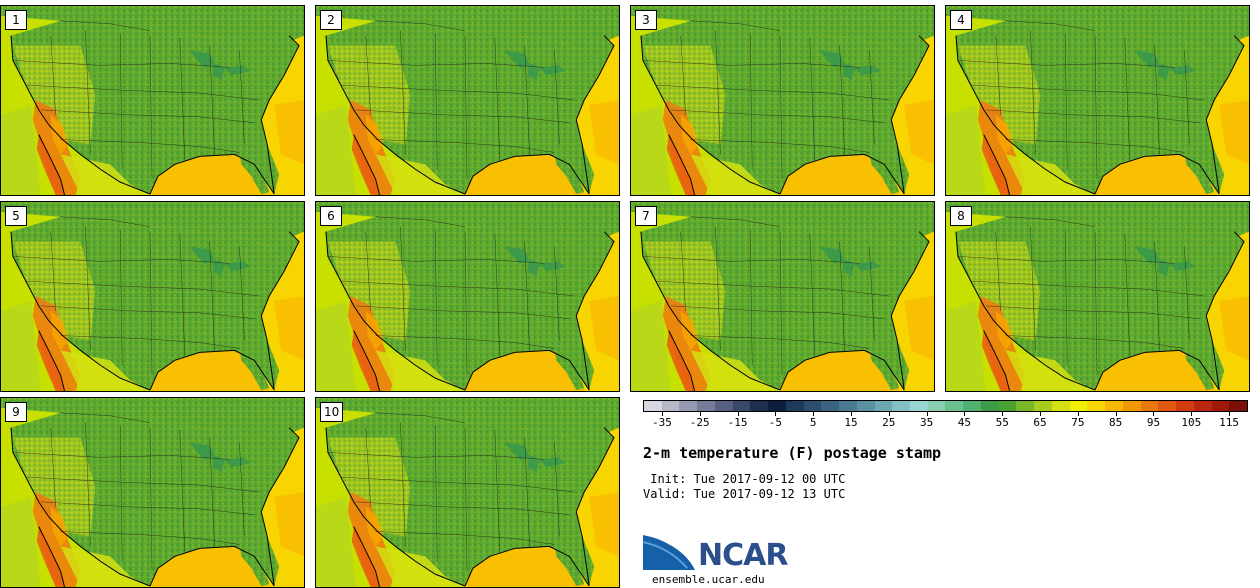 This screenshot has height=588, width=1260. Describe the element at coordinates (737, 422) in the screenshot. I see `colorbar-tick-label: -15` at that location.